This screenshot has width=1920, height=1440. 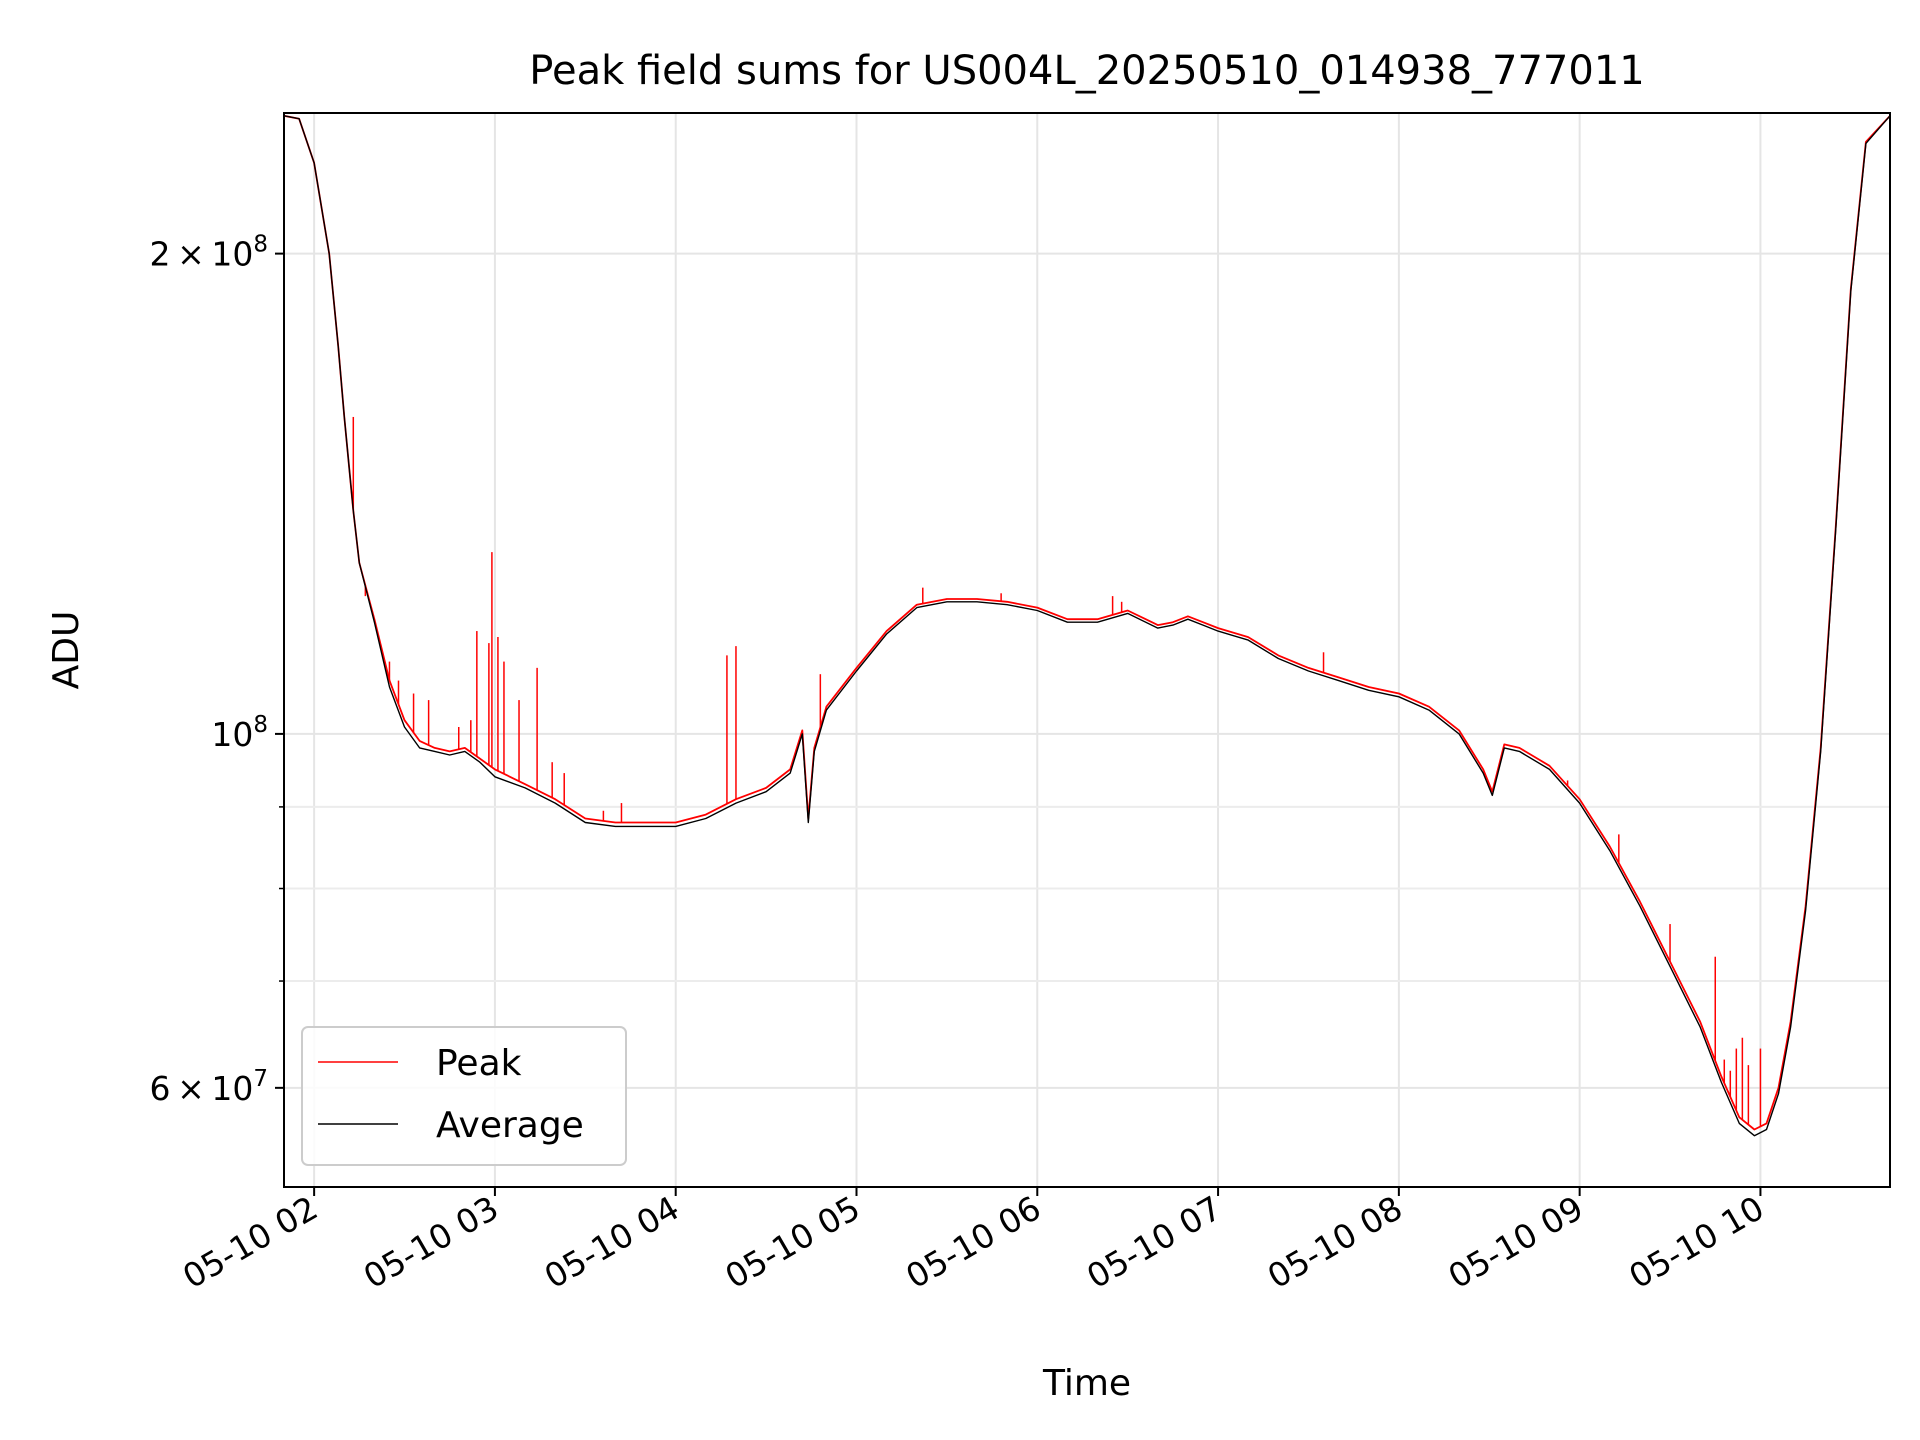 I want to click on legend-label-peak: Peak, so click(x=479, y=1063).